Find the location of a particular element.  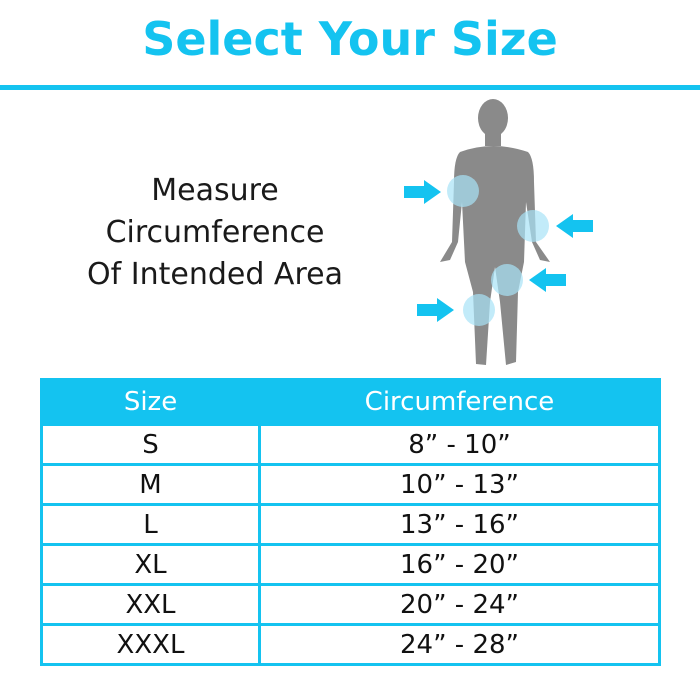

measure-instruction: Measure Circumference Of Intended Area is located at coordinates (215, 233).